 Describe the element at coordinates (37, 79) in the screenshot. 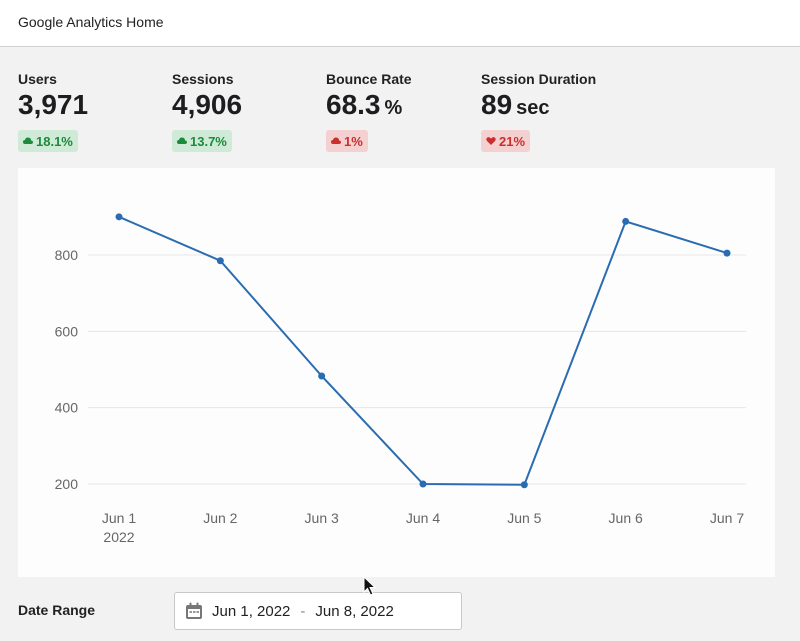

I see `metric-label: Users` at that location.